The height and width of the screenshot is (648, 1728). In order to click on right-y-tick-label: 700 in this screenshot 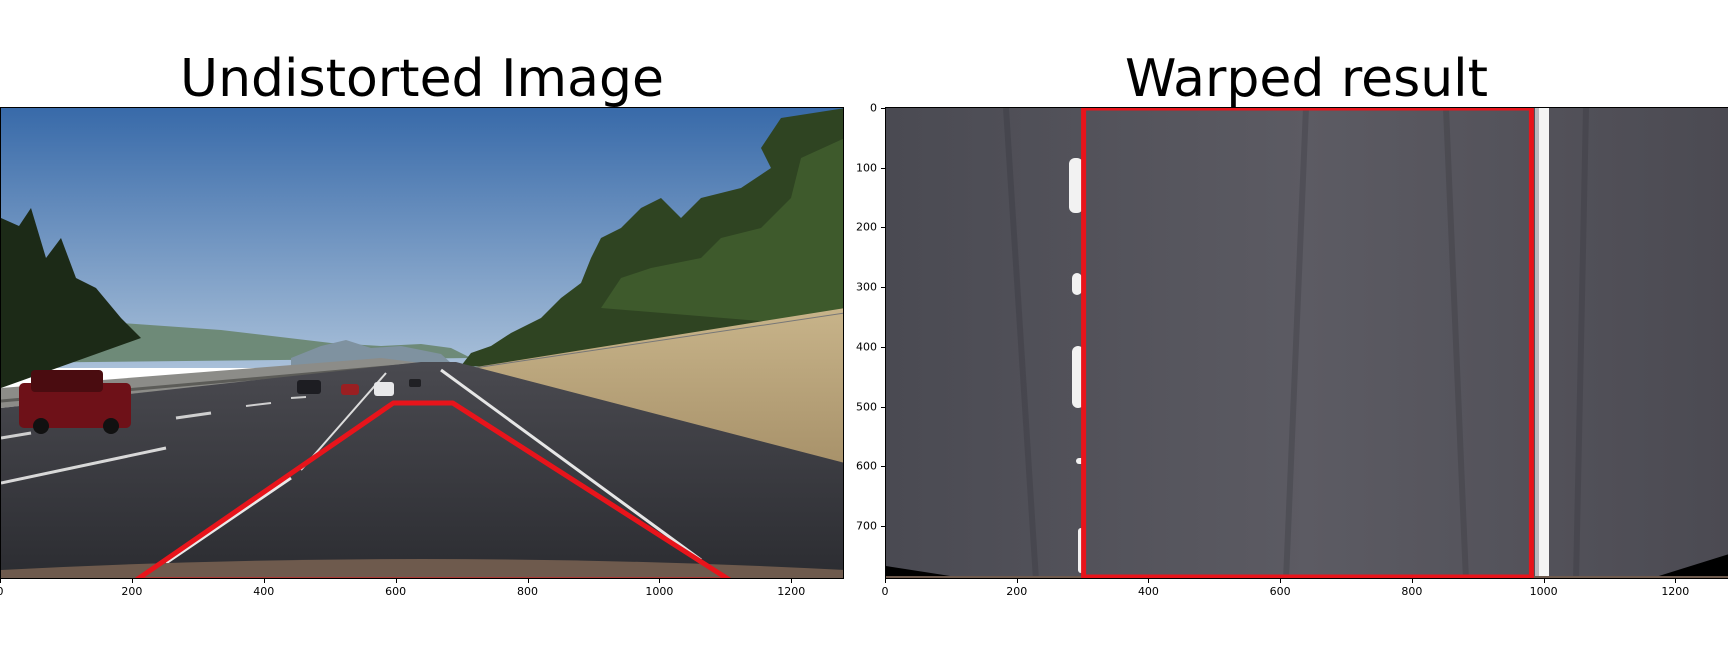, I will do `click(866, 526)`.